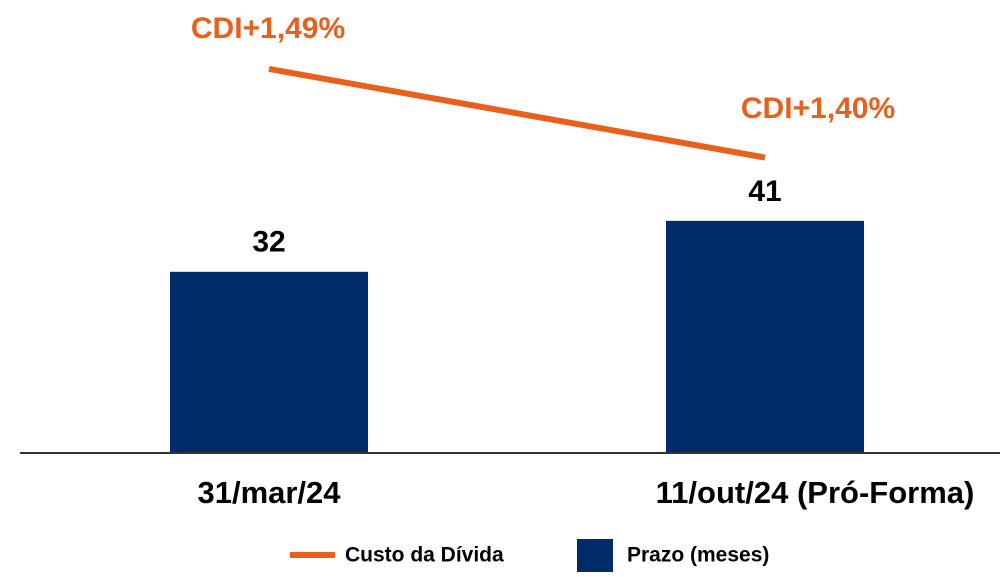 This screenshot has width=1000, height=577. Describe the element at coordinates (698, 555) in the screenshot. I see `legend-label: Prazo (meses)` at that location.